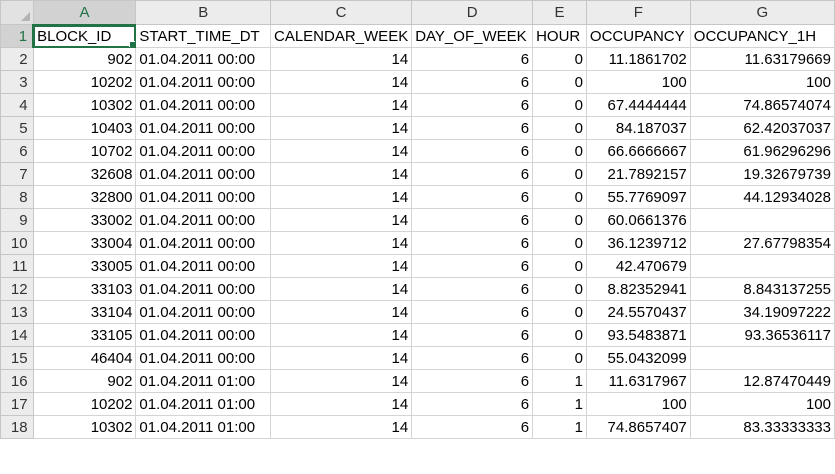 Image resolution: width=835 pixels, height=474 pixels. What do you see at coordinates (472, 174) in the screenshot?
I see `cell-d7: 6` at bounding box center [472, 174].